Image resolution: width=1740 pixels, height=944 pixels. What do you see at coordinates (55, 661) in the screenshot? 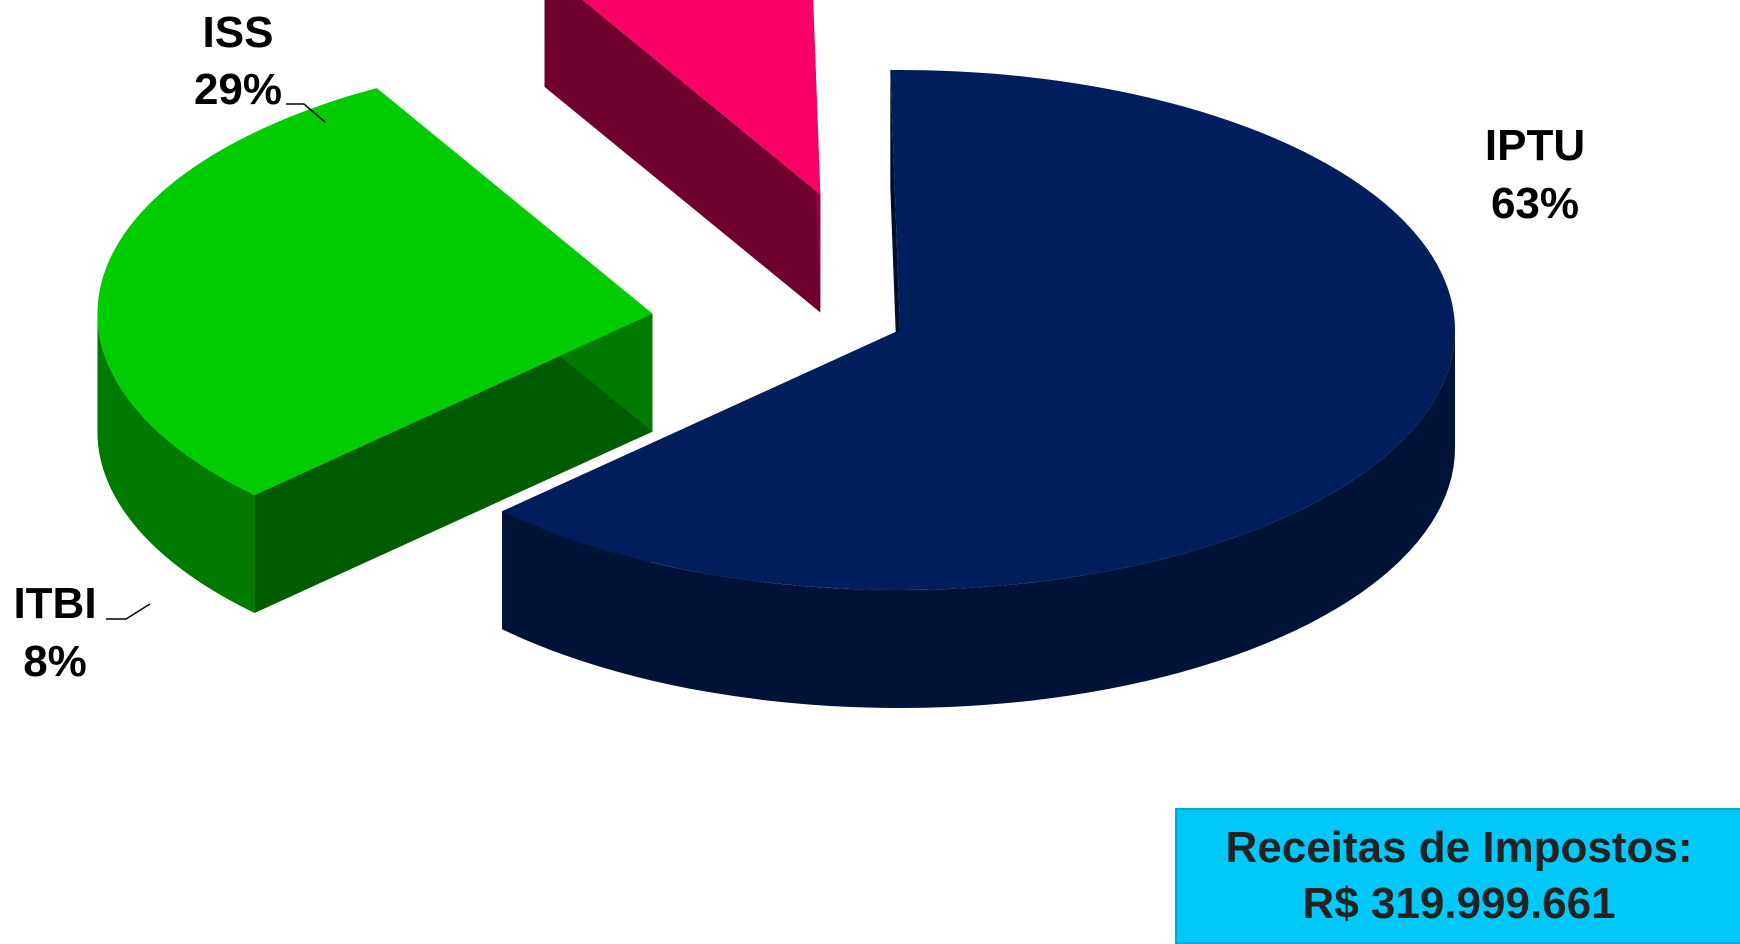
I see `slice-percent-itbi: 8%` at bounding box center [55, 661].